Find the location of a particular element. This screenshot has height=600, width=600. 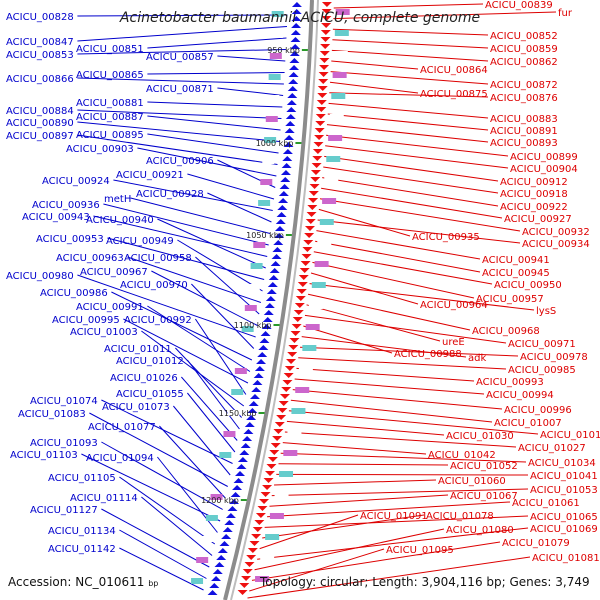

left-gene-label: ACICU_00967 is located at coordinates (114, 272).